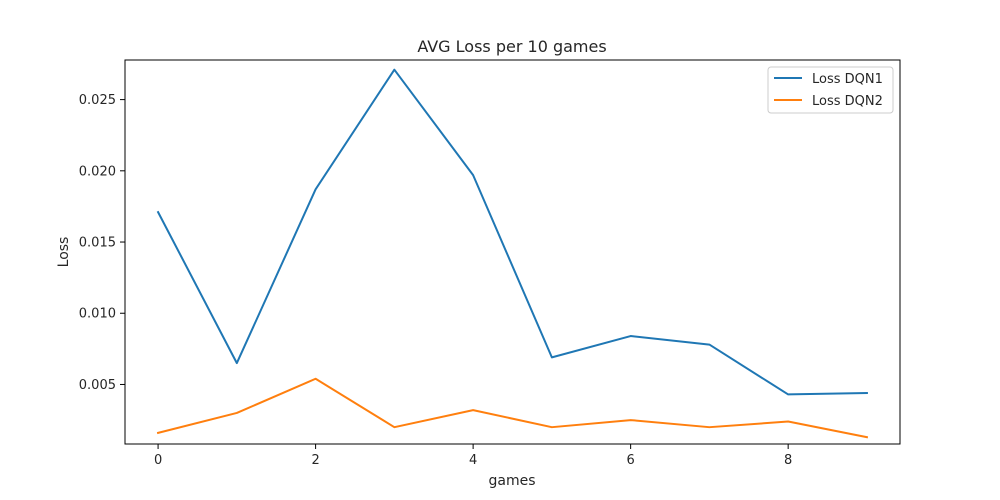  I want to click on legend-label-dqn2: Loss DQN2, so click(847, 101).